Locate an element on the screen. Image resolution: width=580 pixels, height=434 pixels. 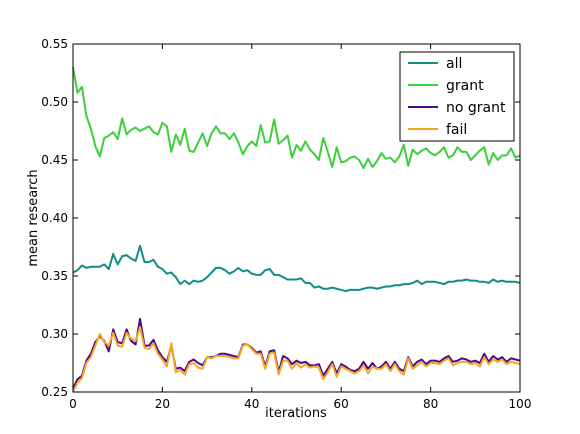
y-tick-label: 0.30 is located at coordinates (54, 334).